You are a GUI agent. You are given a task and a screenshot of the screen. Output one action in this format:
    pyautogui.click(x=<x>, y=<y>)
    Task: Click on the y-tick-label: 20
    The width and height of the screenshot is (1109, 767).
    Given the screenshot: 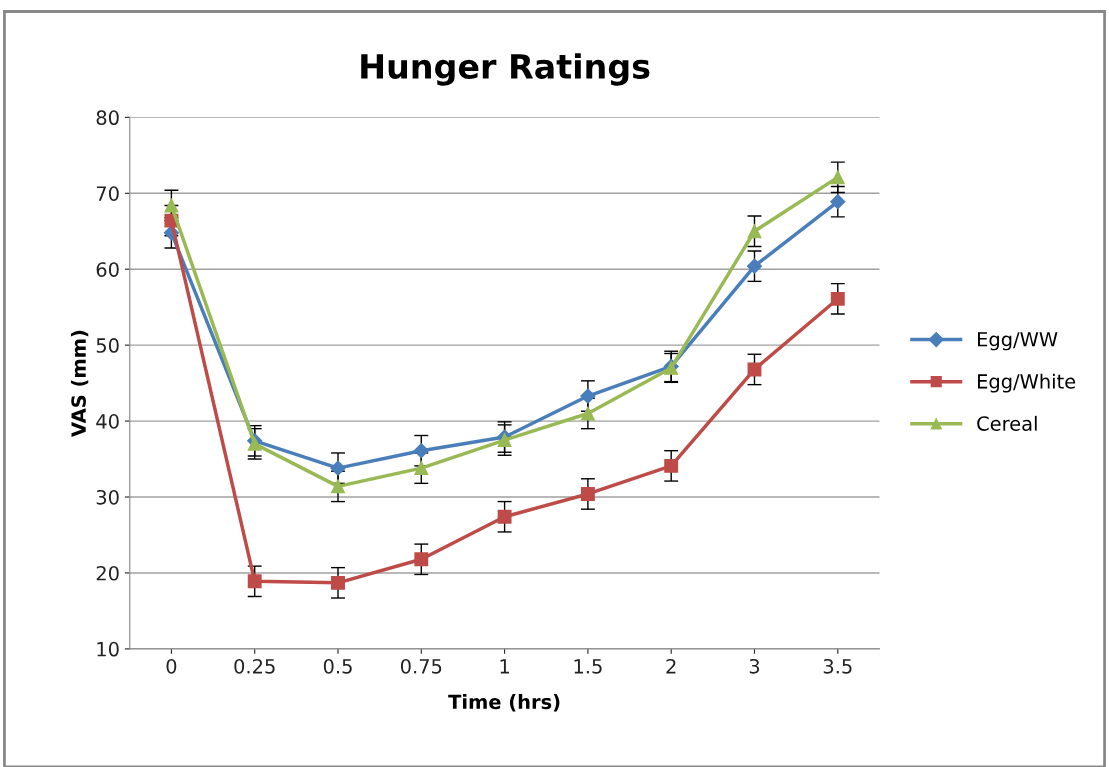 What is the action you would take?
    pyautogui.click(x=107, y=573)
    